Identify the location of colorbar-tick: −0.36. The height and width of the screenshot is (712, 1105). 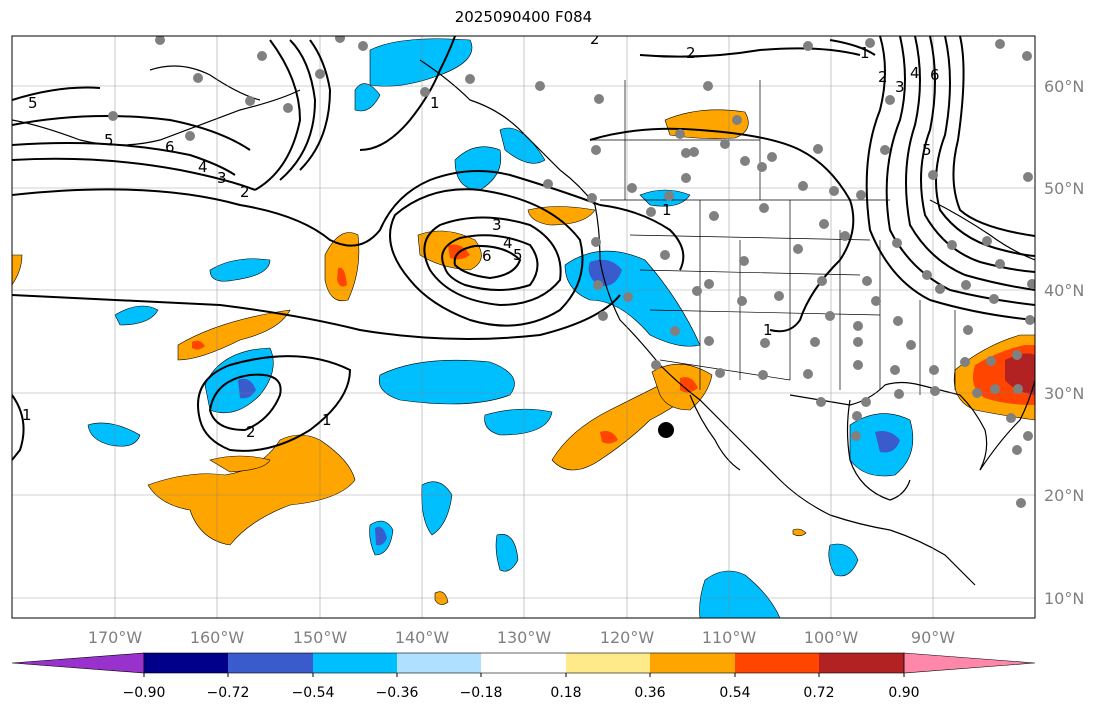
(397, 693).